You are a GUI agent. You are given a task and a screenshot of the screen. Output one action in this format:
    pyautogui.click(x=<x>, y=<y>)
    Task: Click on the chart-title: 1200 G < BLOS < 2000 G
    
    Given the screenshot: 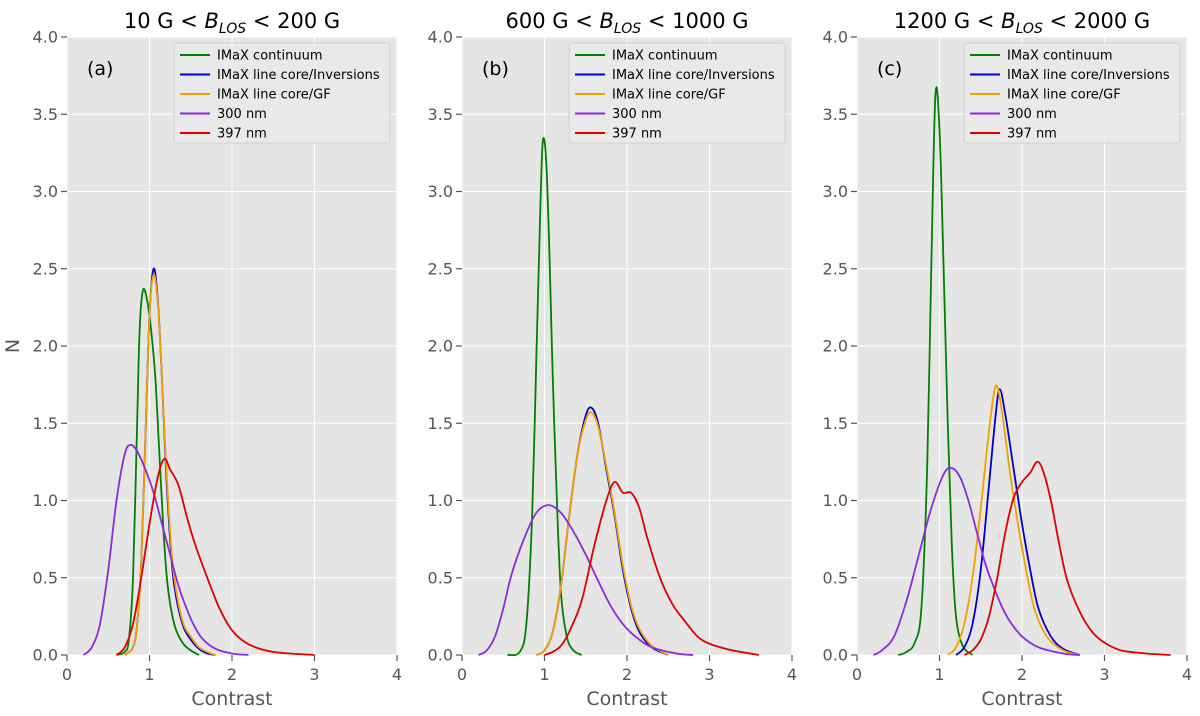 What is the action you would take?
    pyautogui.click(x=1022, y=23)
    